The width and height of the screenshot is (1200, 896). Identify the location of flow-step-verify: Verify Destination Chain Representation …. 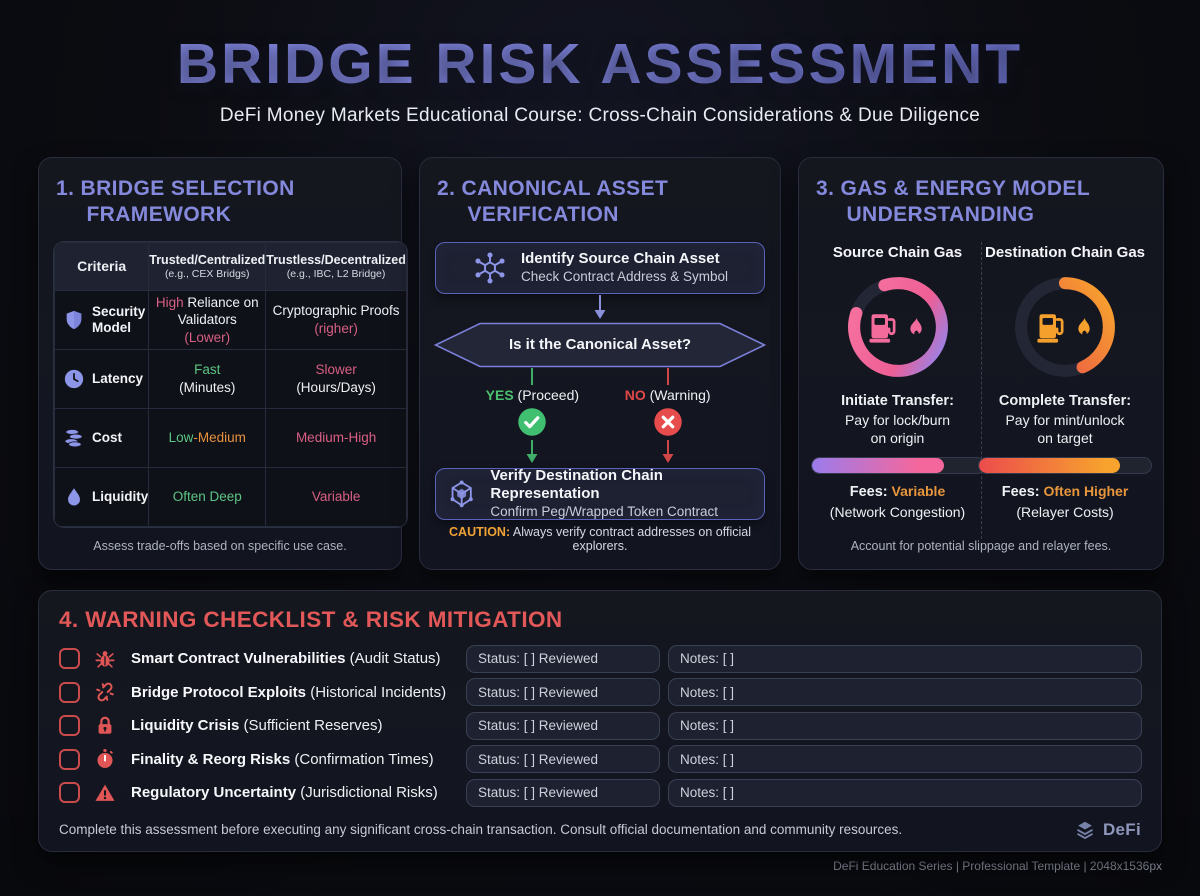
(600, 493).